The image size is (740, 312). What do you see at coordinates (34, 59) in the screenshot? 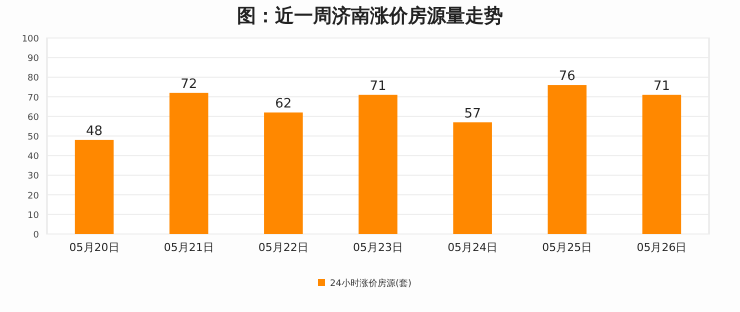
I see `y-tick-label: 90` at bounding box center [34, 59].